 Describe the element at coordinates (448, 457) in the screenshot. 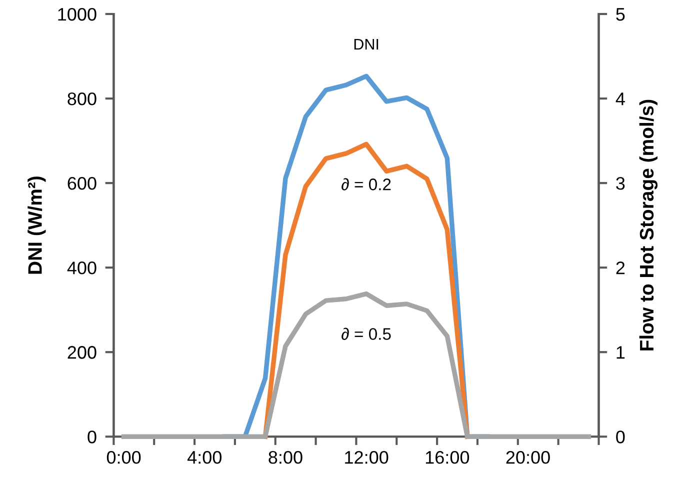

I see `x-tick-label: 16:00` at that location.